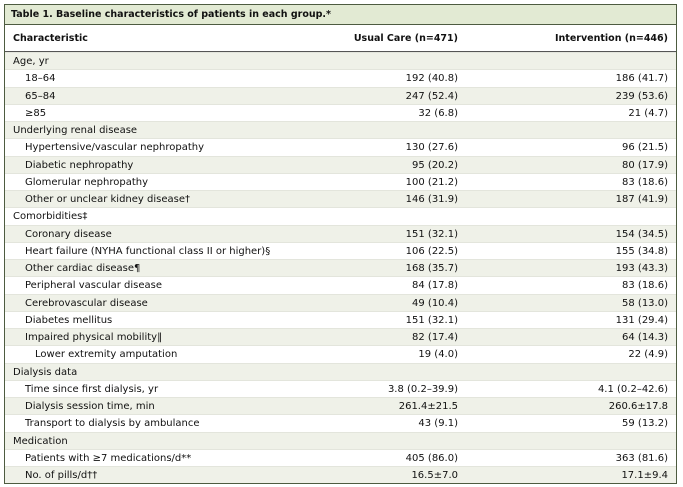  I want to click on value-cell: 260.6±17.8, so click(638, 406).